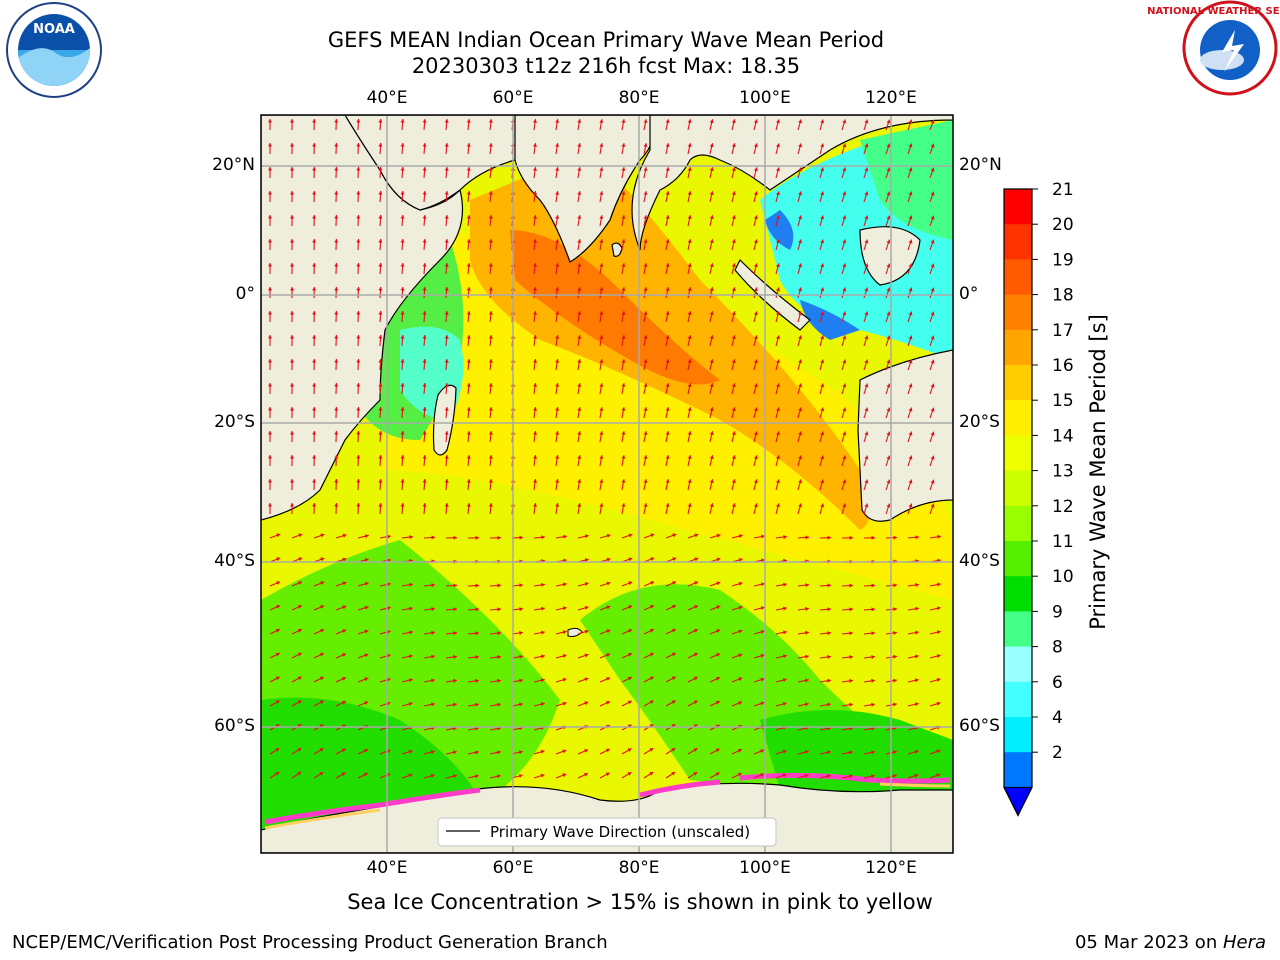 This screenshot has width=1280, height=960. What do you see at coordinates (891, 868) in the screenshot?
I see `lon-tick-bottom: 120°E` at bounding box center [891, 868].